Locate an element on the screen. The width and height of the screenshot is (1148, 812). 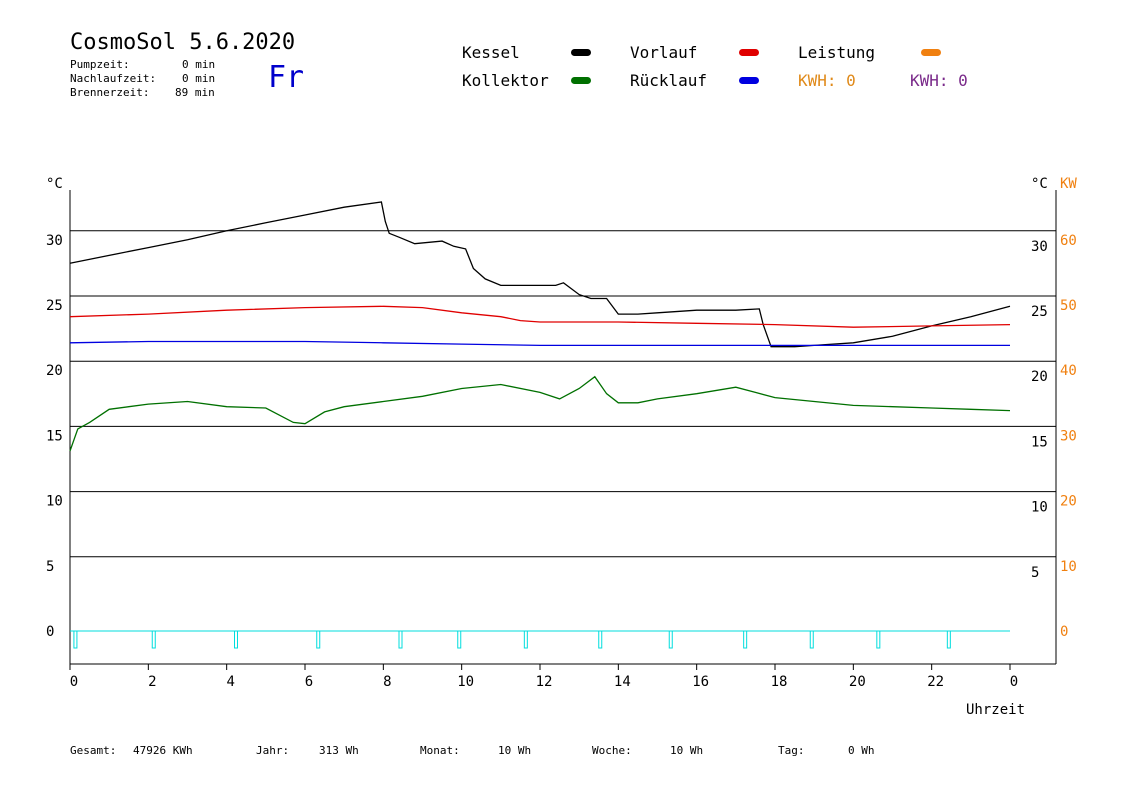
y-tick-kw-60: 60 is located at coordinates (1068, 241).